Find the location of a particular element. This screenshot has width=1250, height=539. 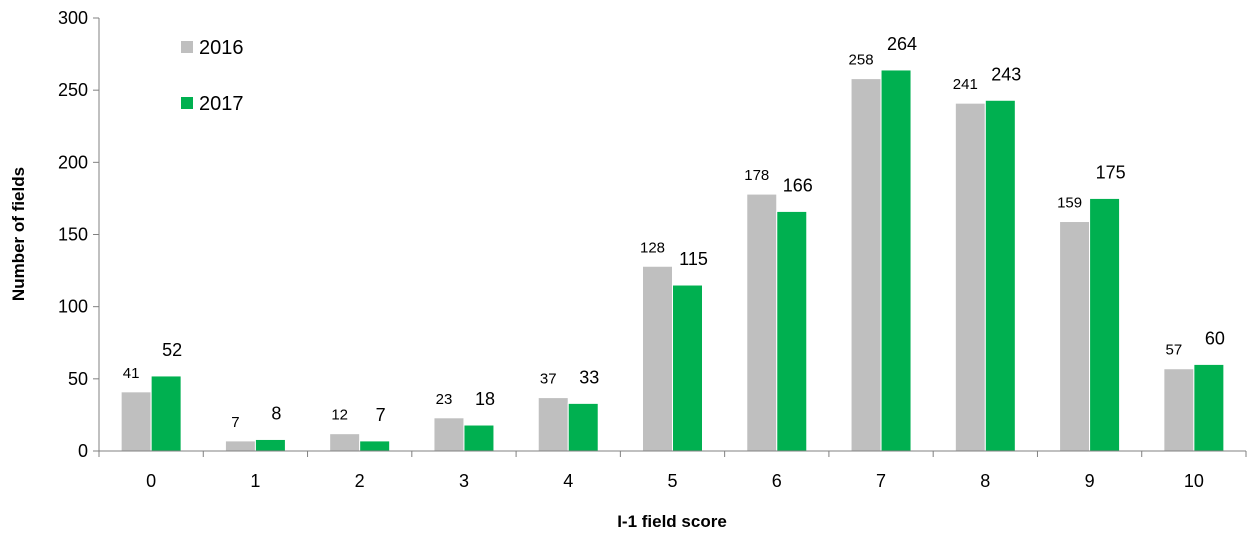

data-label-2016-score-7: 258 is located at coordinates (861, 60).